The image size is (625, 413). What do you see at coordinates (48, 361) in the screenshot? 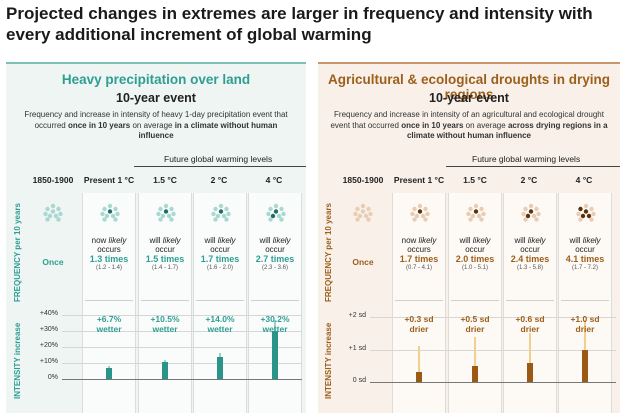
I see `axis-tick: +10%` at bounding box center [48, 361].